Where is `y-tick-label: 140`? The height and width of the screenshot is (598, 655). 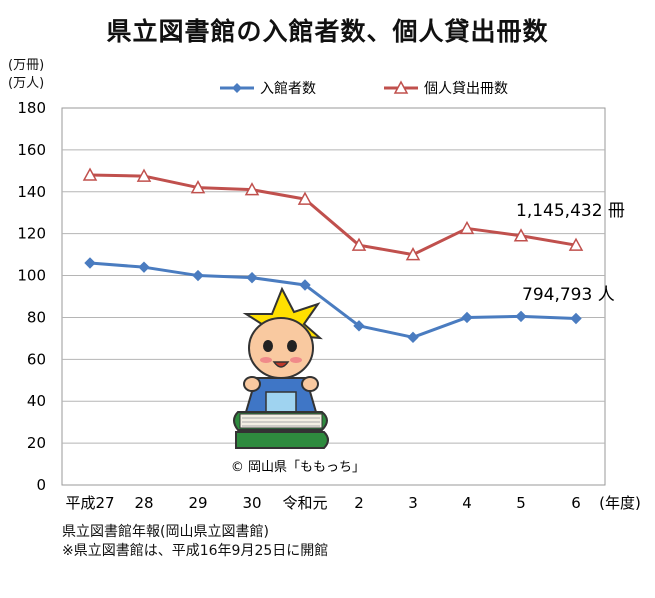 y-tick-label: 140 is located at coordinates (31, 192).